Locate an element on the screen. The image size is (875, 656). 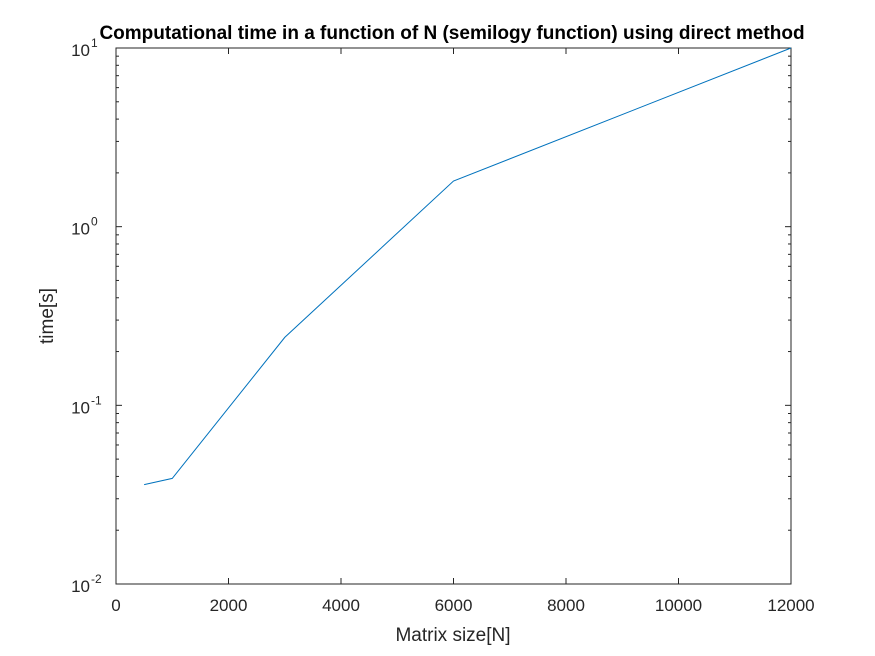
y-tick-label-exponent: 0 is located at coordinates (94, 222).